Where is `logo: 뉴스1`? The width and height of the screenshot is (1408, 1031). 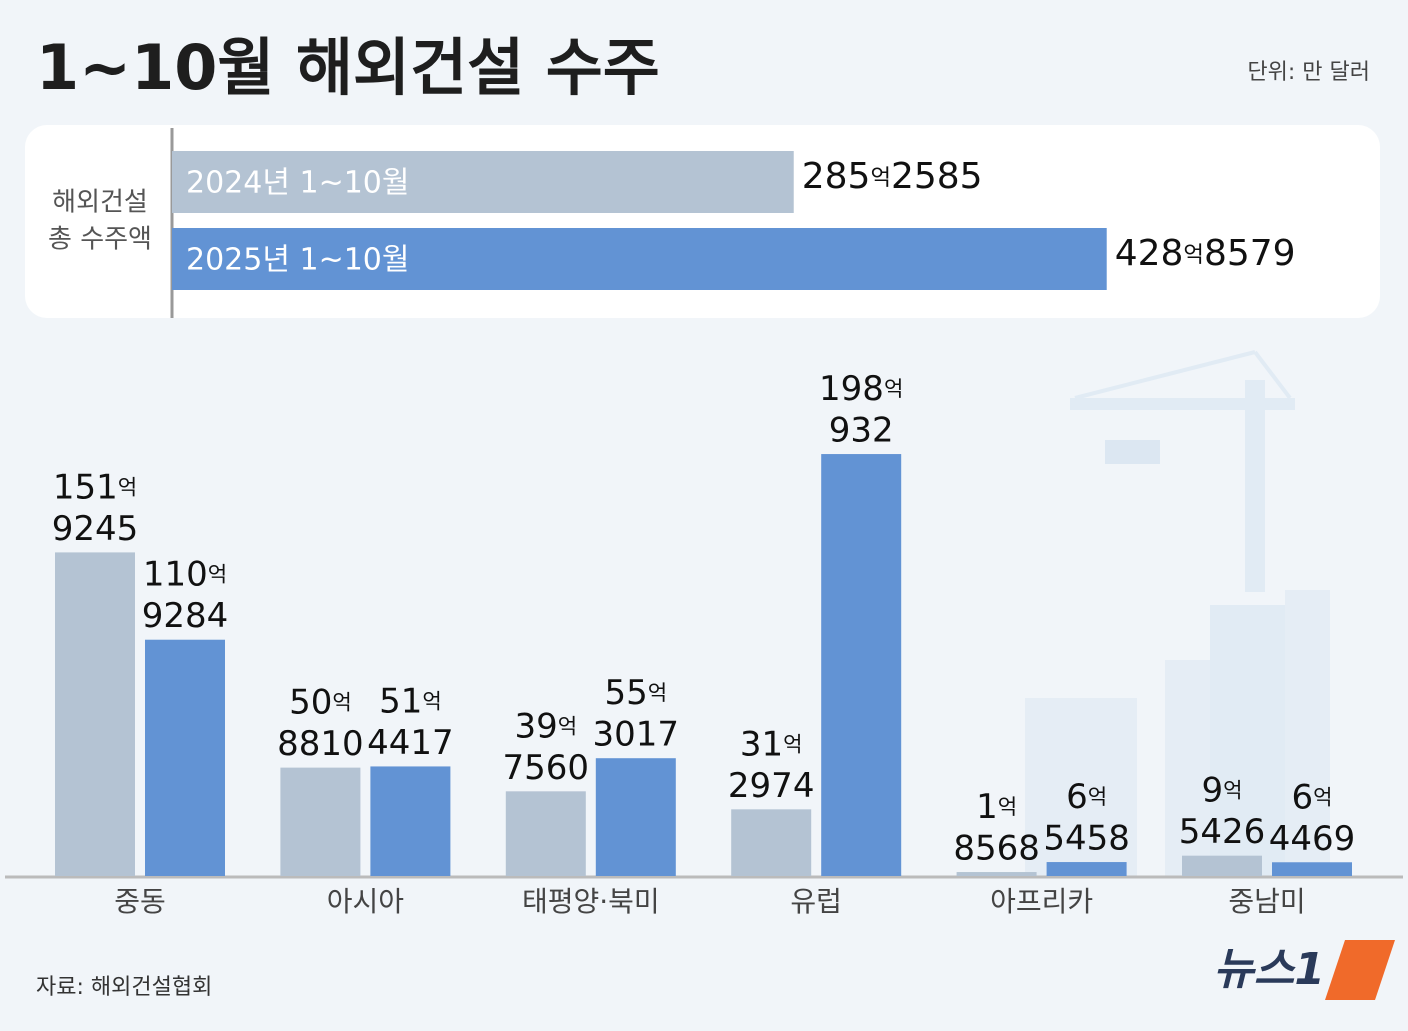 logo: 뉴스1 is located at coordinates (1269, 969).